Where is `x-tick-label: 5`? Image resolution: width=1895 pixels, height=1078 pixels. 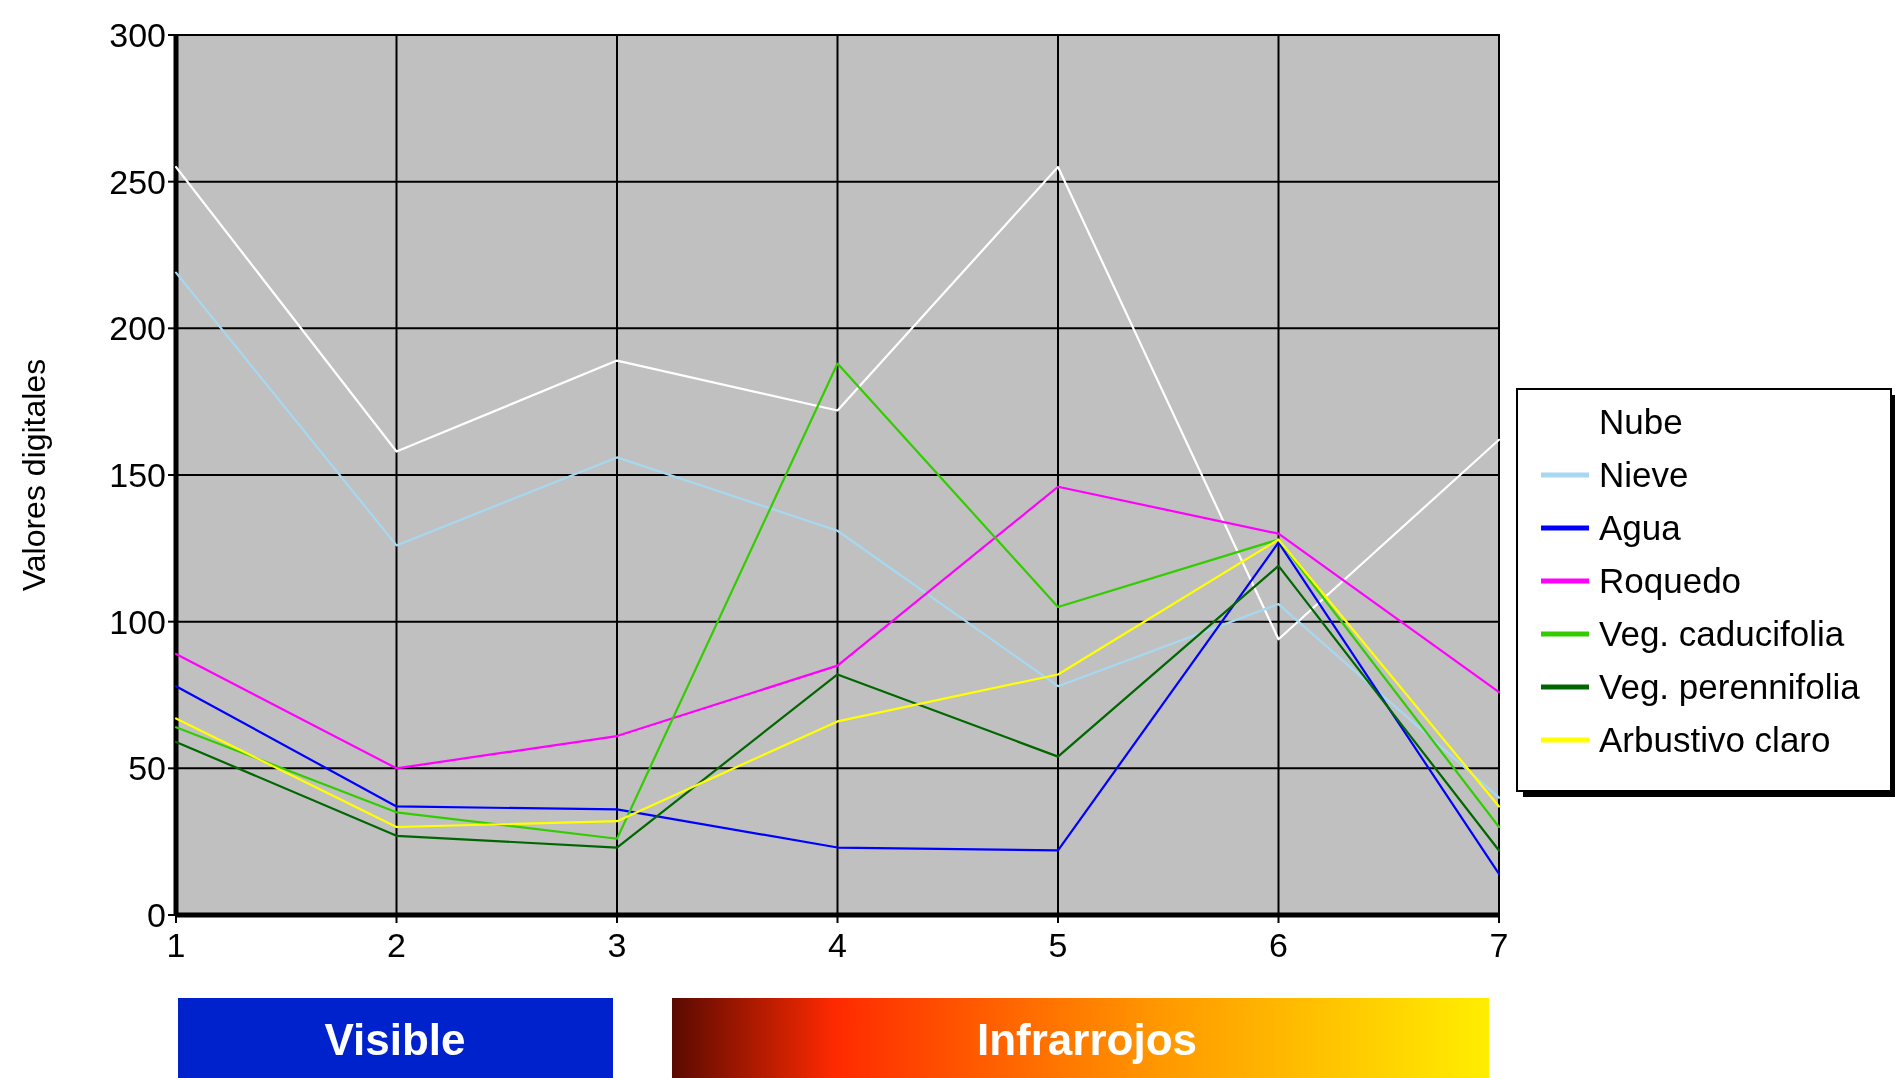
x-tick-label: 5 is located at coordinates (1058, 945).